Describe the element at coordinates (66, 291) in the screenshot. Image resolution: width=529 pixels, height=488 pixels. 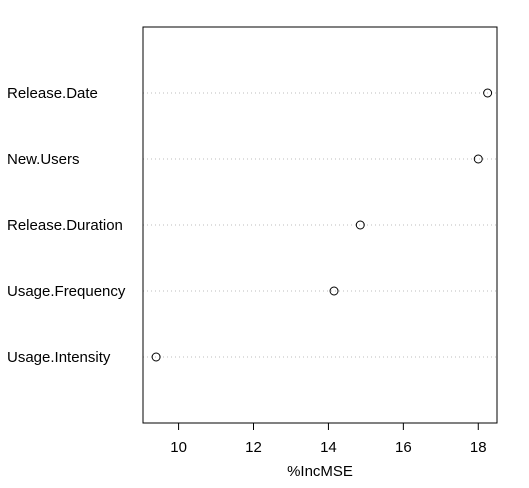
I see `category-label: Usage.Frequency` at that location.